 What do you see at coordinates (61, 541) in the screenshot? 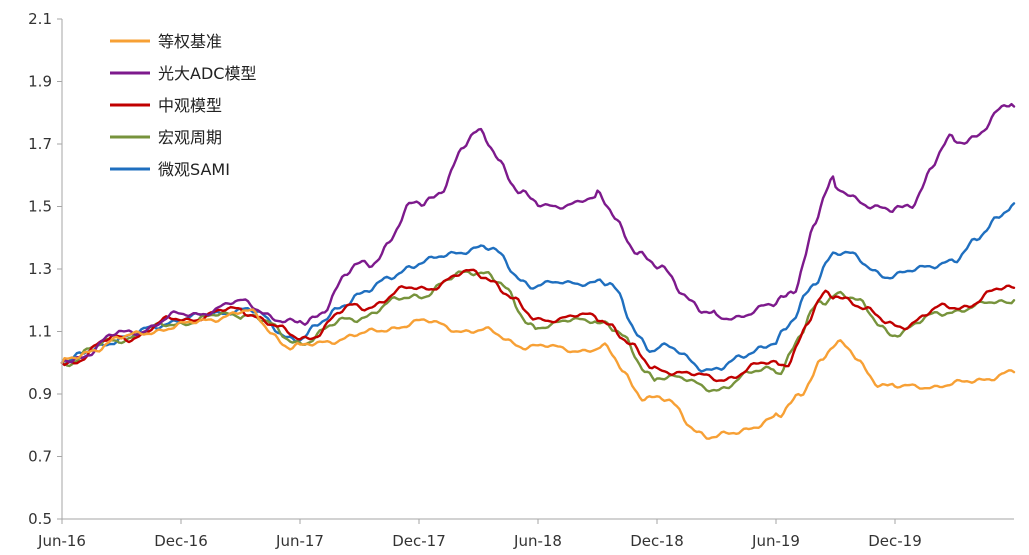
I see `x-tick-label: Jun-16` at bounding box center [61, 541].